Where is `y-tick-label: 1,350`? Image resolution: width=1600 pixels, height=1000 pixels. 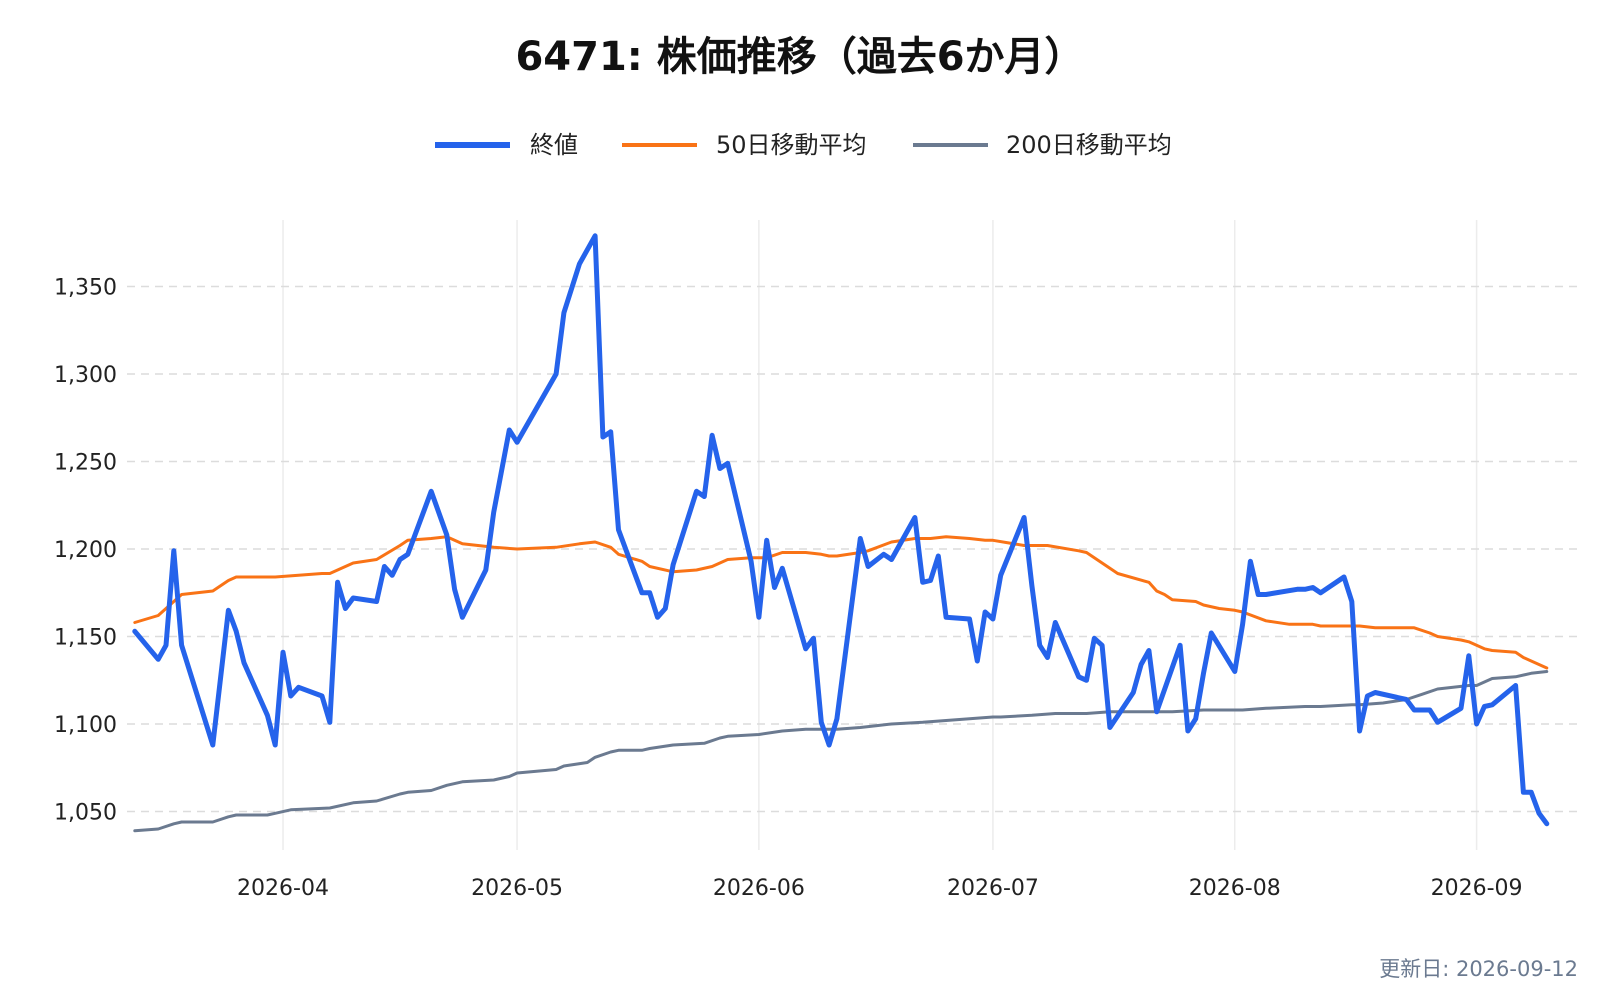
y-tick-label: 1,350 is located at coordinates (85, 288).